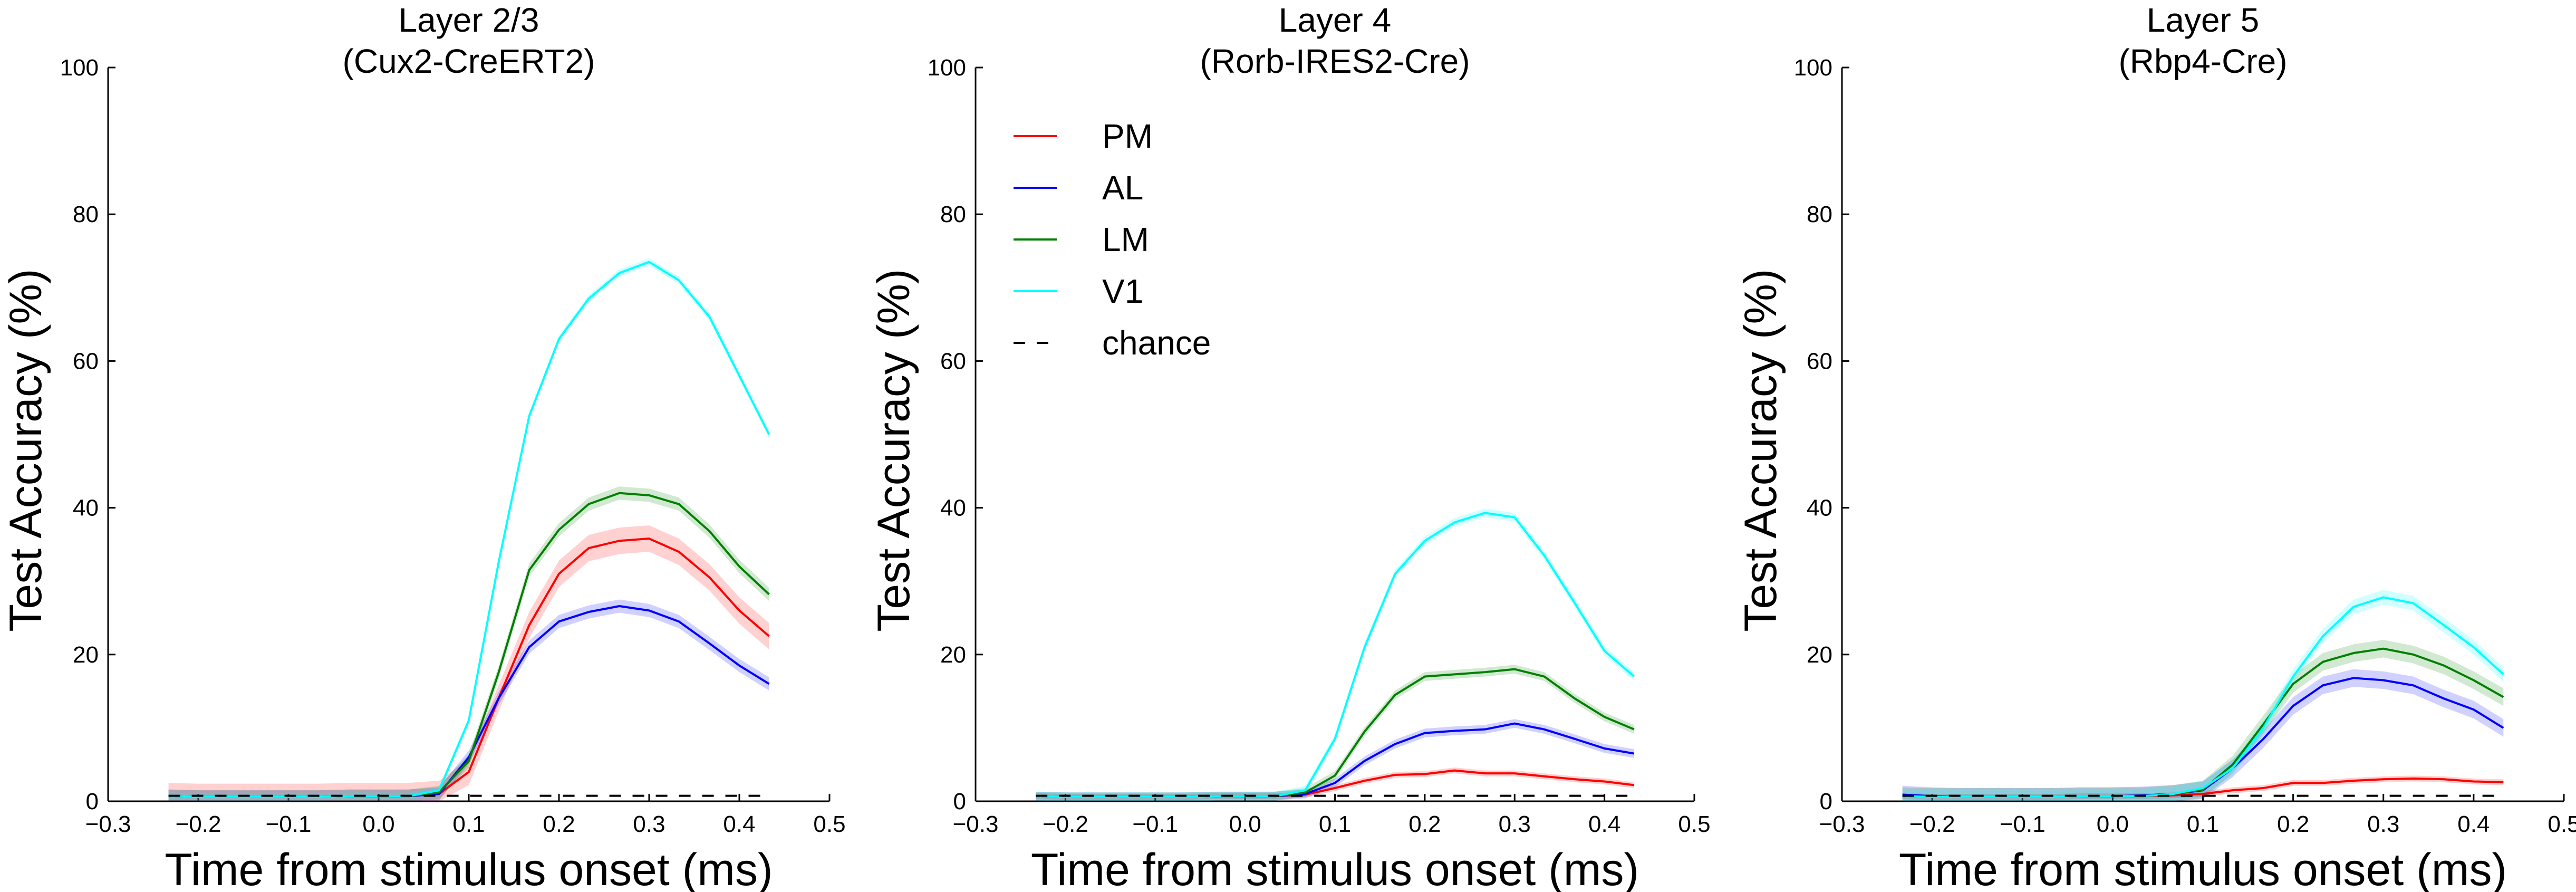 The height and width of the screenshot is (892, 2576). I want to click on legend-label-v1: V1, so click(1122, 291).